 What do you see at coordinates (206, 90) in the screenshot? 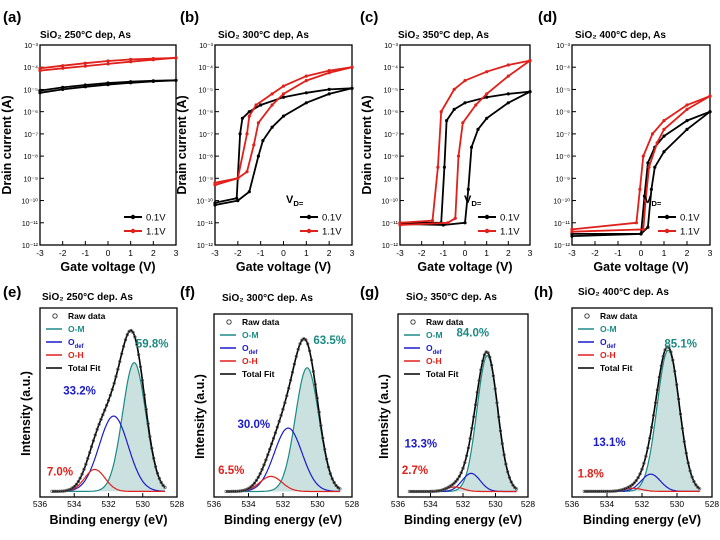
I see `y-tick-label: 10⁻⁵` at bounding box center [206, 90].